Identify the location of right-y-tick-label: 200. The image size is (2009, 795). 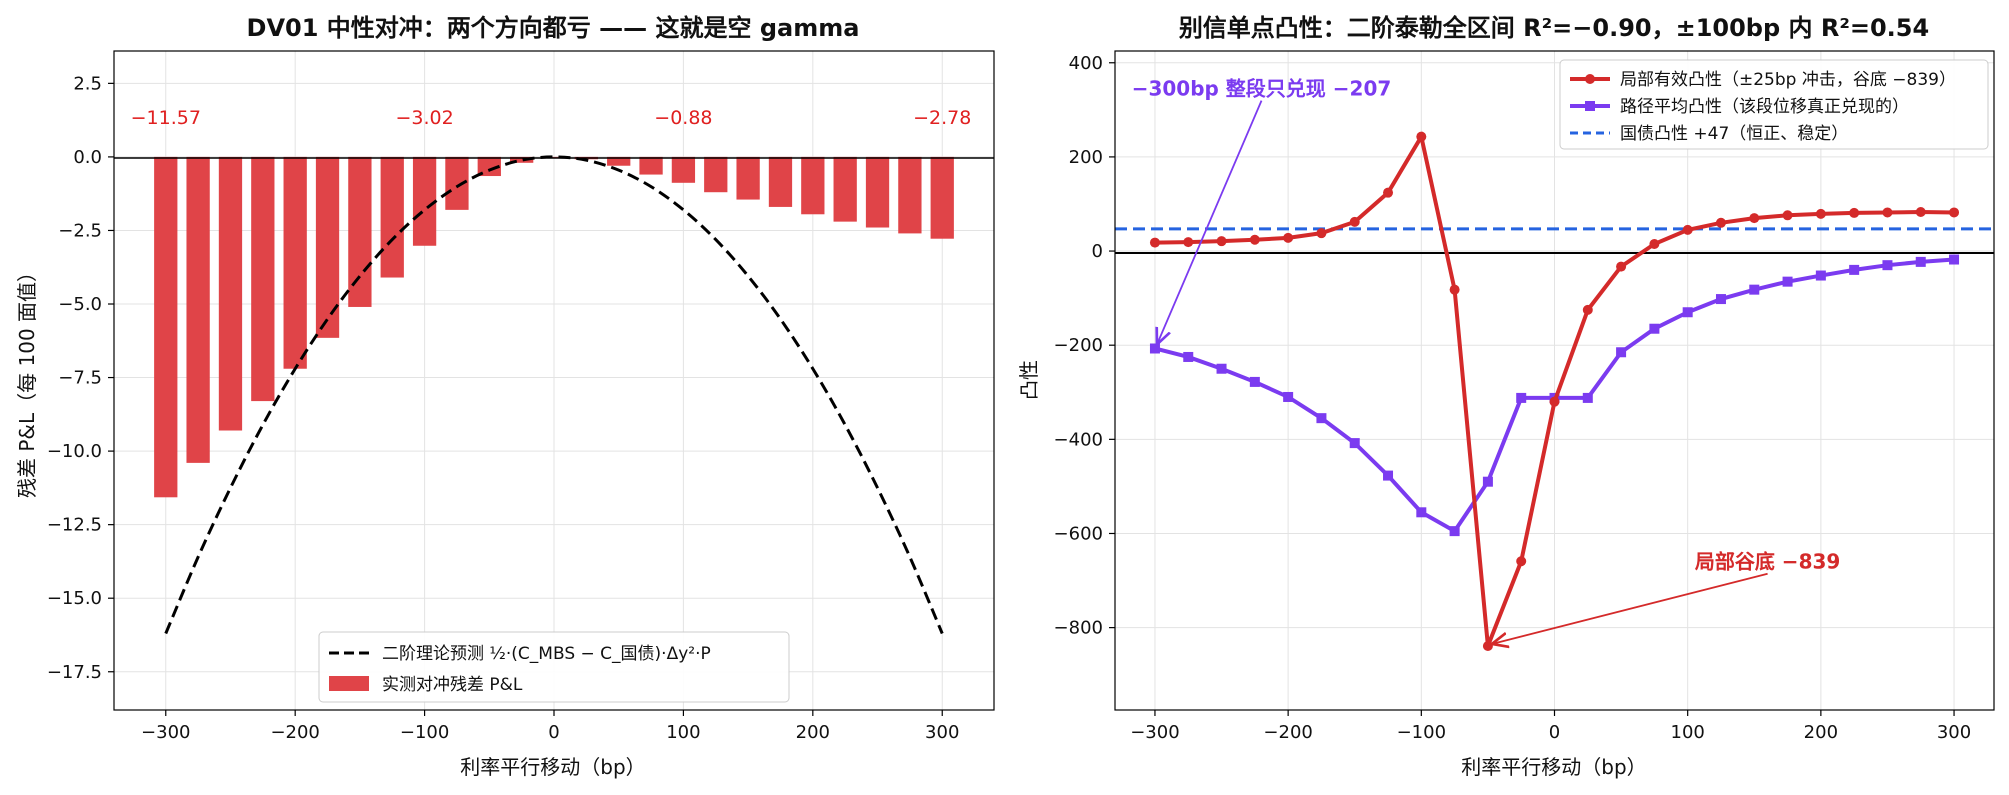
(1086, 157).